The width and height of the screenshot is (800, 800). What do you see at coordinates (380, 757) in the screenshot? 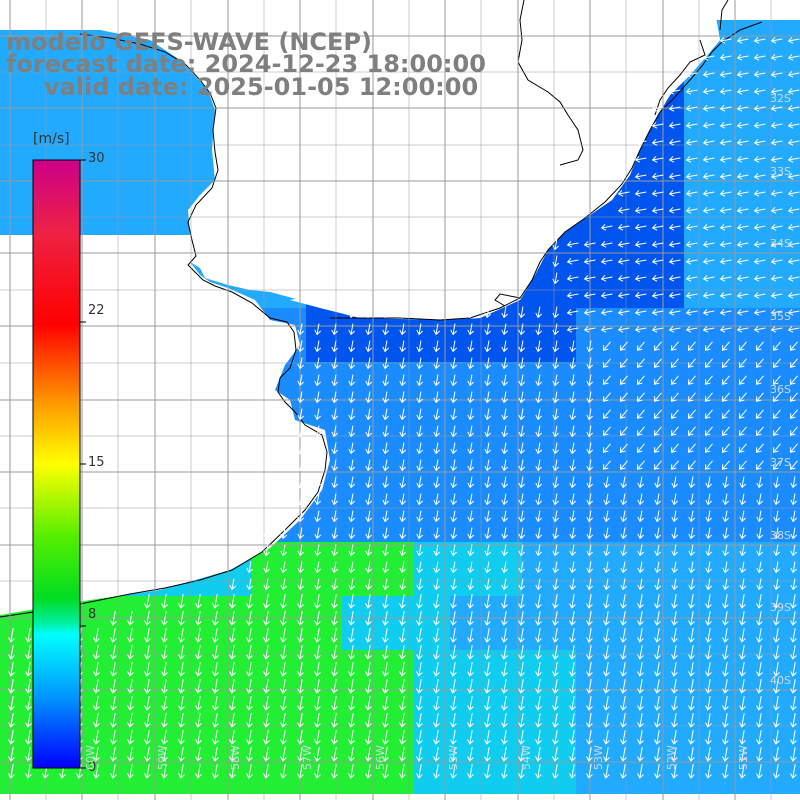
I see `longitude-label: 56W` at bounding box center [380, 757].